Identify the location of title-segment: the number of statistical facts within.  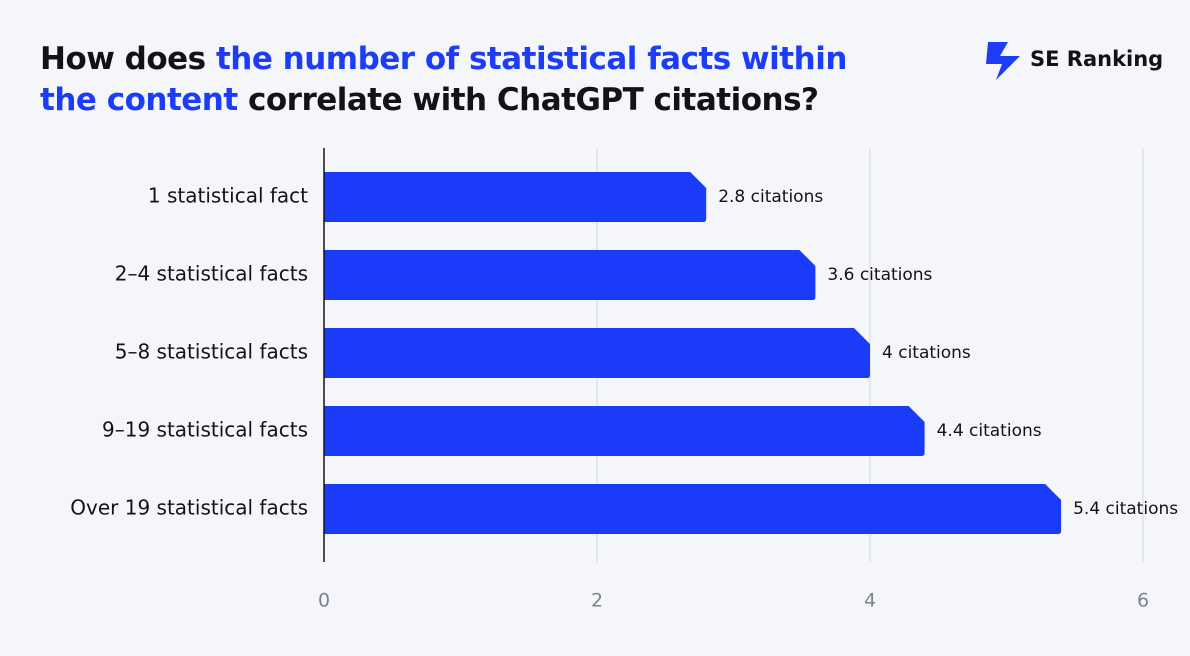
(531, 59).